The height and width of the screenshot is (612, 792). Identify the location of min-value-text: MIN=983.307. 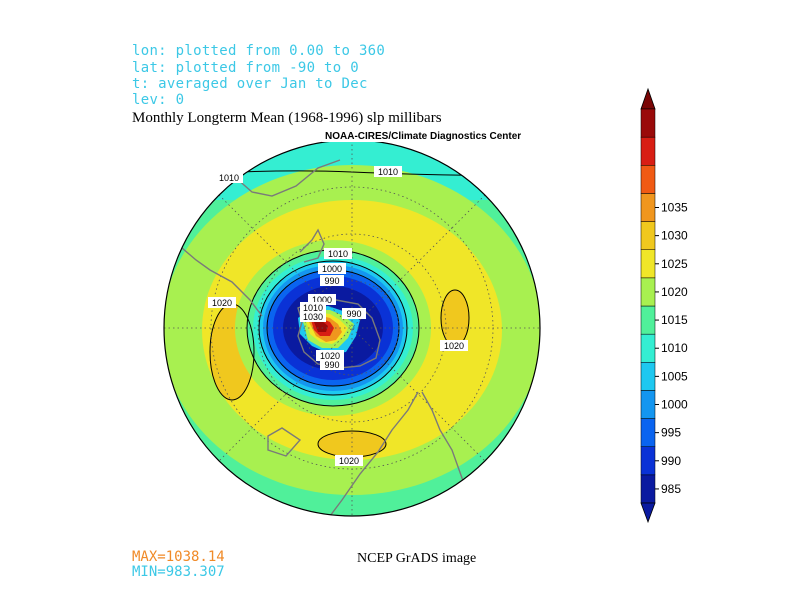
(178, 572).